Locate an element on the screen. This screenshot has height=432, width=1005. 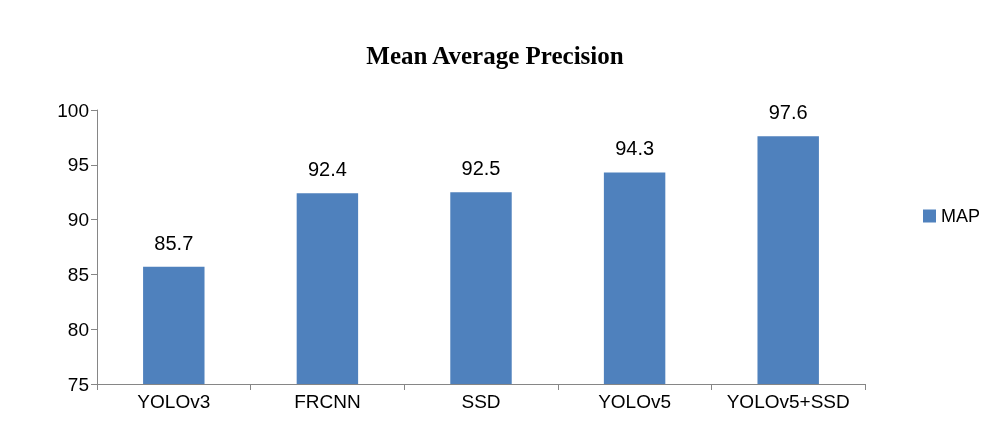
y-tick-label: 80 is located at coordinates (78, 329).